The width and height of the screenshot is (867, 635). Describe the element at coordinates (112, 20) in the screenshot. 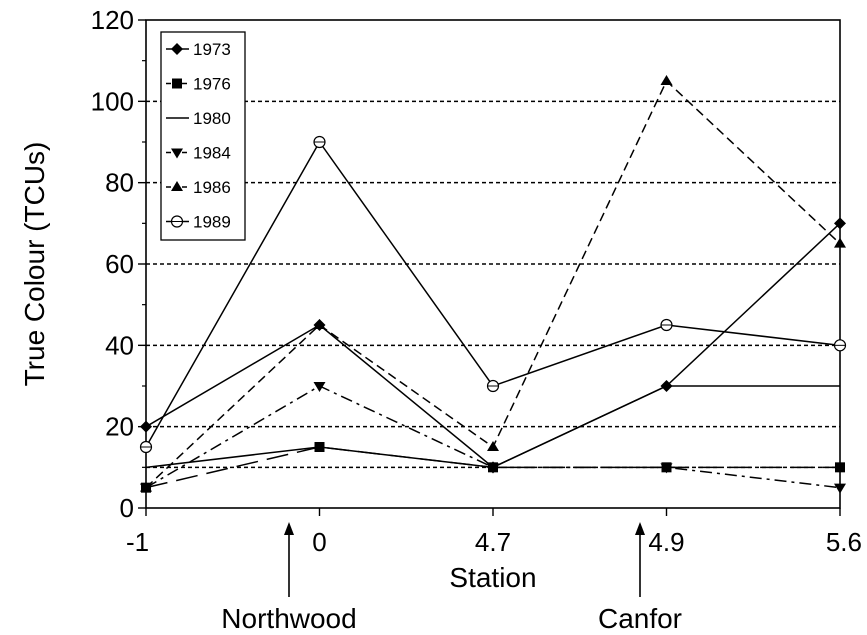

I see `y-tick-label: 120` at that location.